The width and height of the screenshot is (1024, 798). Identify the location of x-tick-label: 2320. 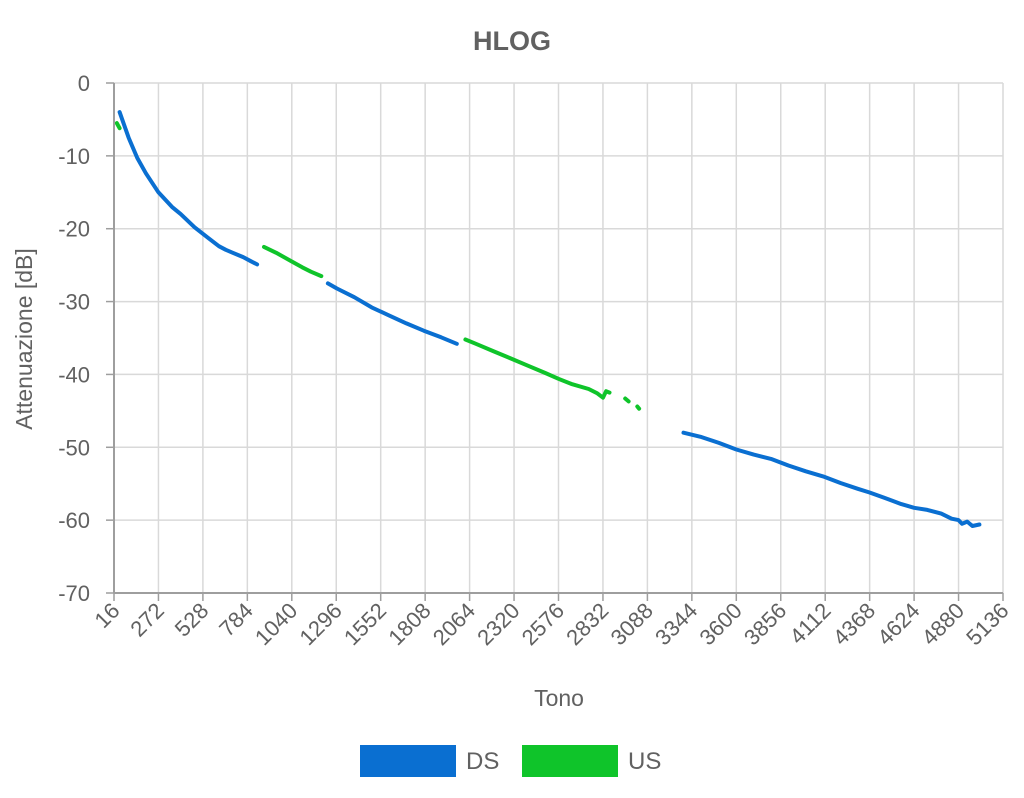
(498, 624).